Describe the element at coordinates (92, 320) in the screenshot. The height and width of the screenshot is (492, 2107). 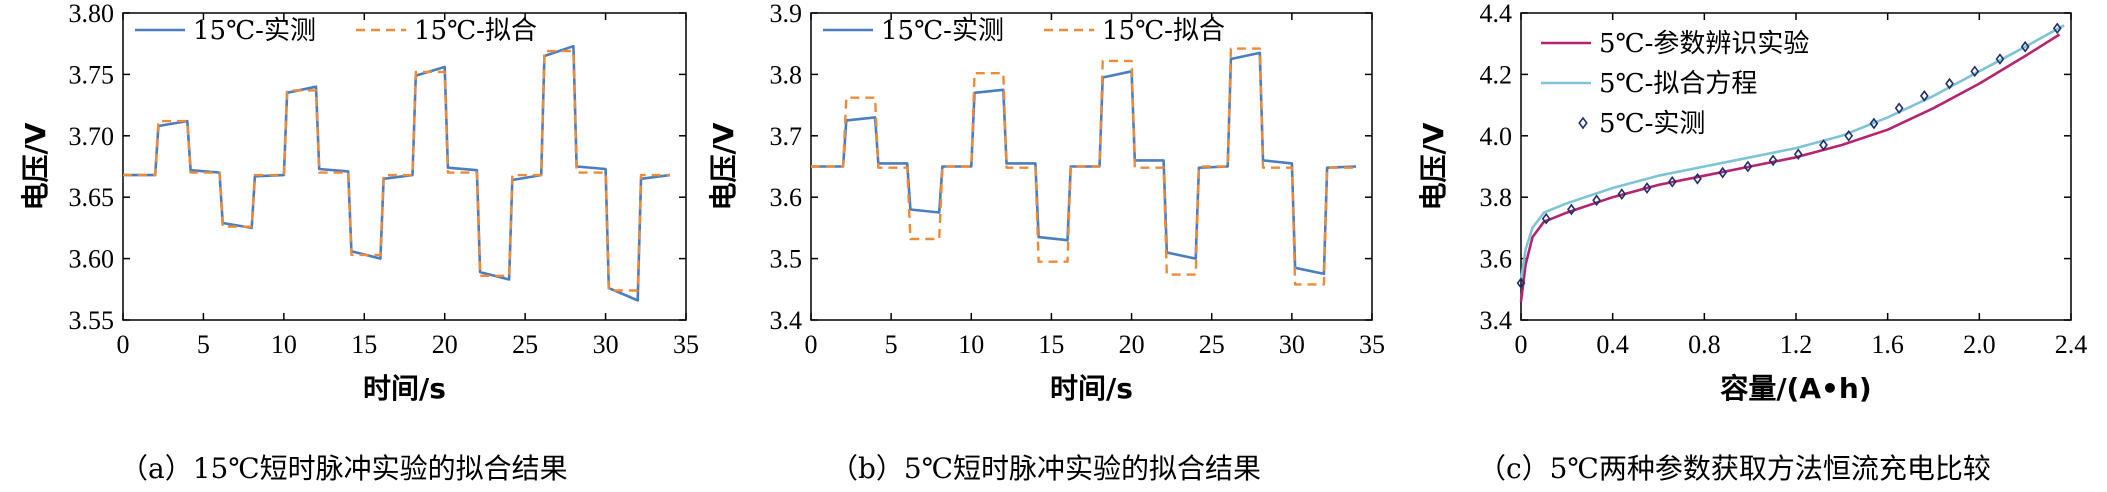
I see `y-tick-label: 3.55` at that location.